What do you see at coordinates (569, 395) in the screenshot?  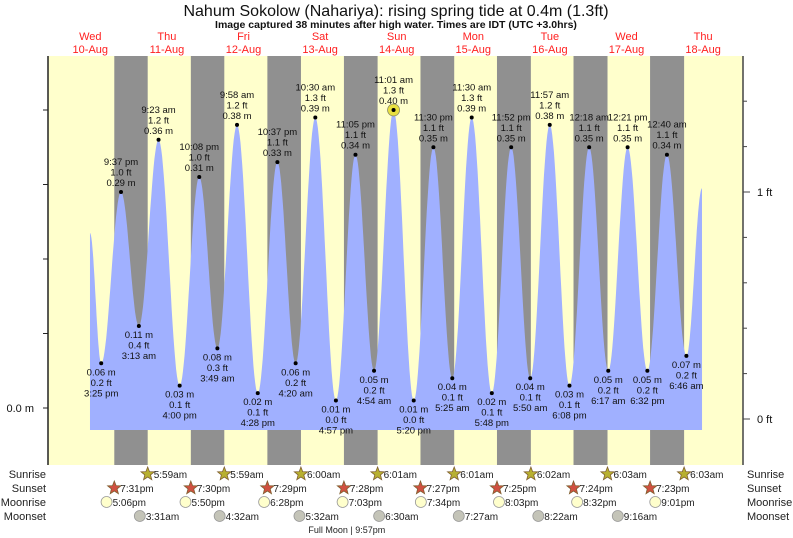 I see `low-tide-label: 0.03 m` at bounding box center [569, 395].